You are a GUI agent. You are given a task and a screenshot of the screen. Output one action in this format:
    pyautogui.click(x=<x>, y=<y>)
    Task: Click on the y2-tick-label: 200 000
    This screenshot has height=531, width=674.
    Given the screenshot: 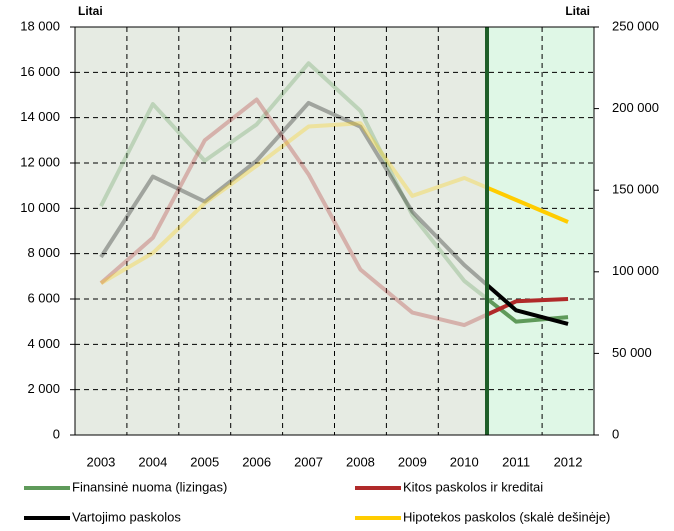 What is the action you would take?
    pyautogui.click(x=635, y=107)
    